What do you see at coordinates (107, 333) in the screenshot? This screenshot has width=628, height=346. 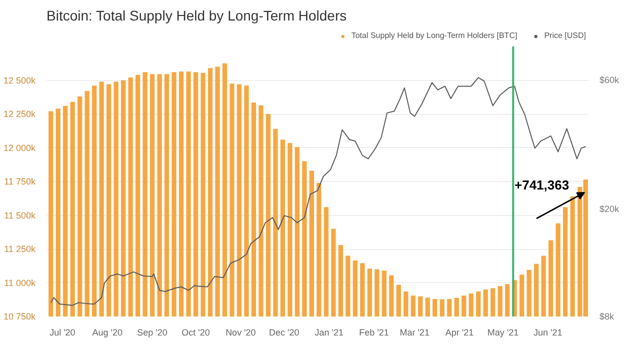 I see `x-tick-label: Aug '20` at bounding box center [107, 333].